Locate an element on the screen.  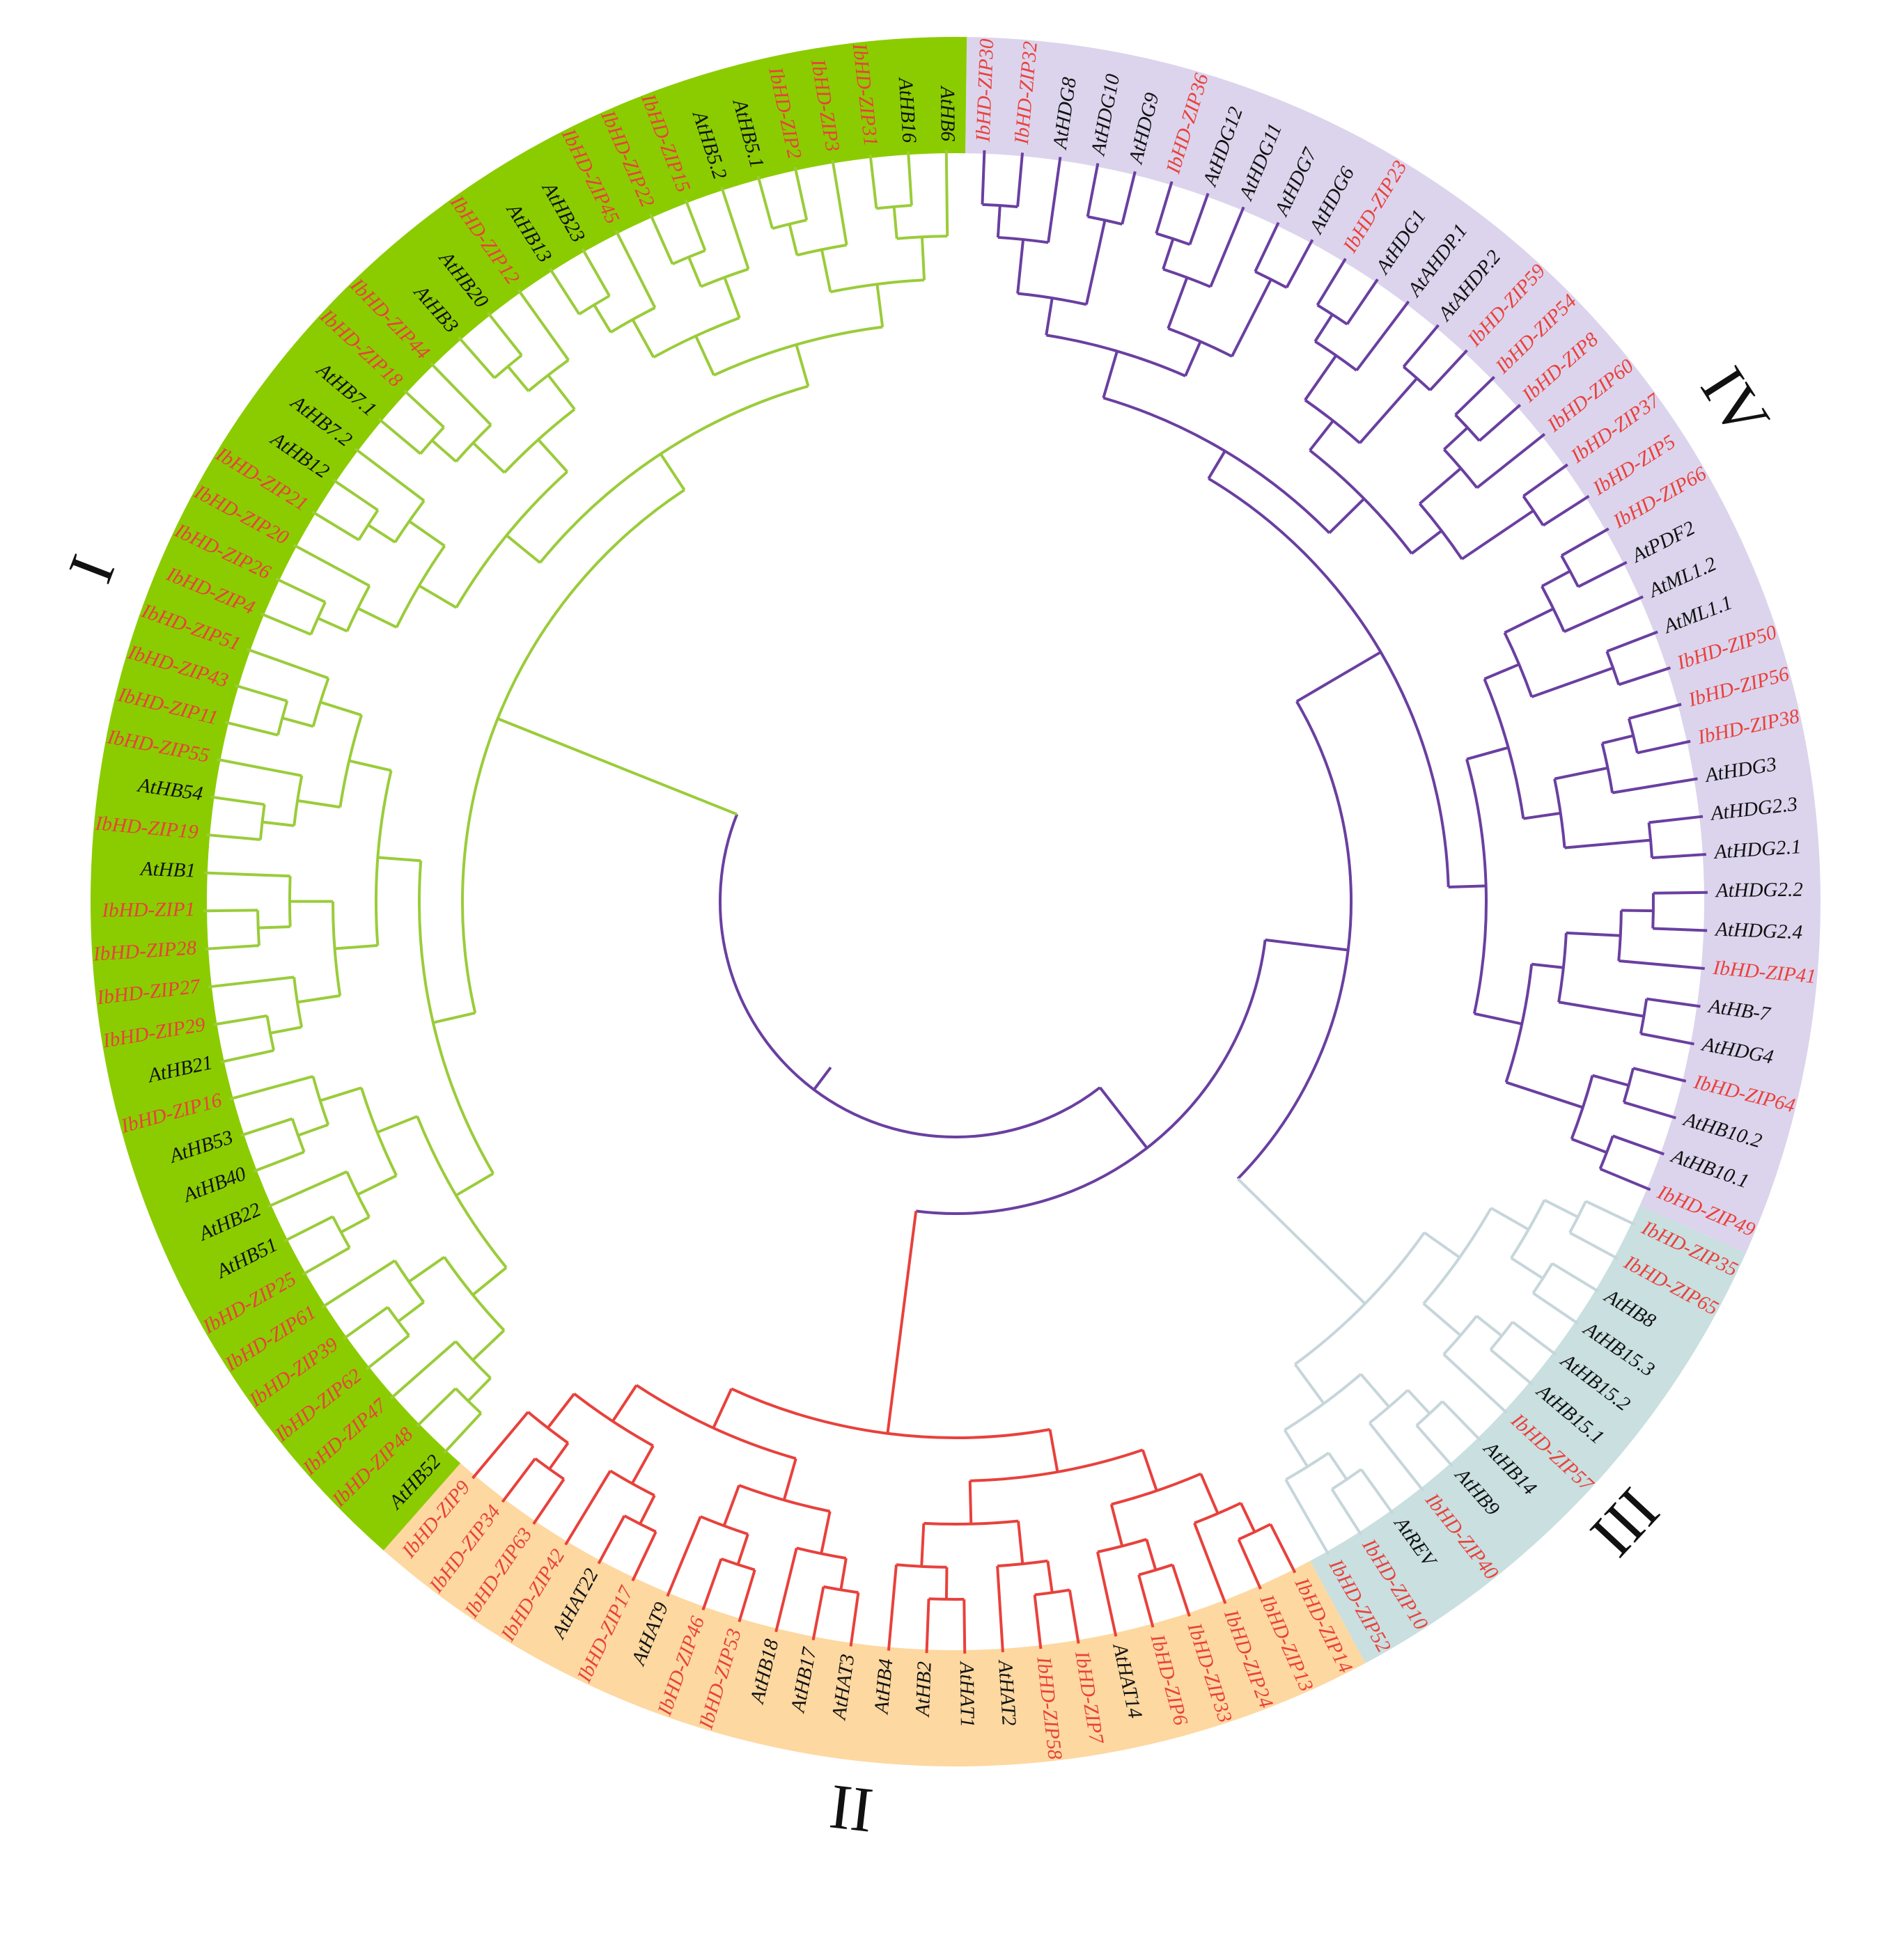
clade-band-III is located at coordinates (1528, 1434).